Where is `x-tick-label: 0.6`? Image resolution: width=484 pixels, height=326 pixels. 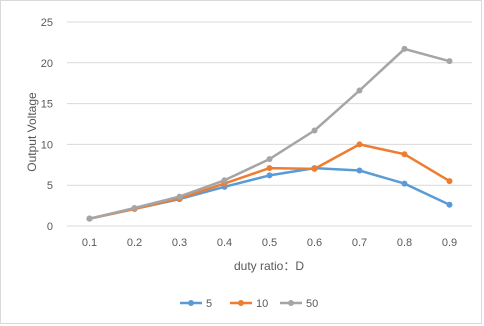
x-tick-label: 0.6 is located at coordinates (314, 243).